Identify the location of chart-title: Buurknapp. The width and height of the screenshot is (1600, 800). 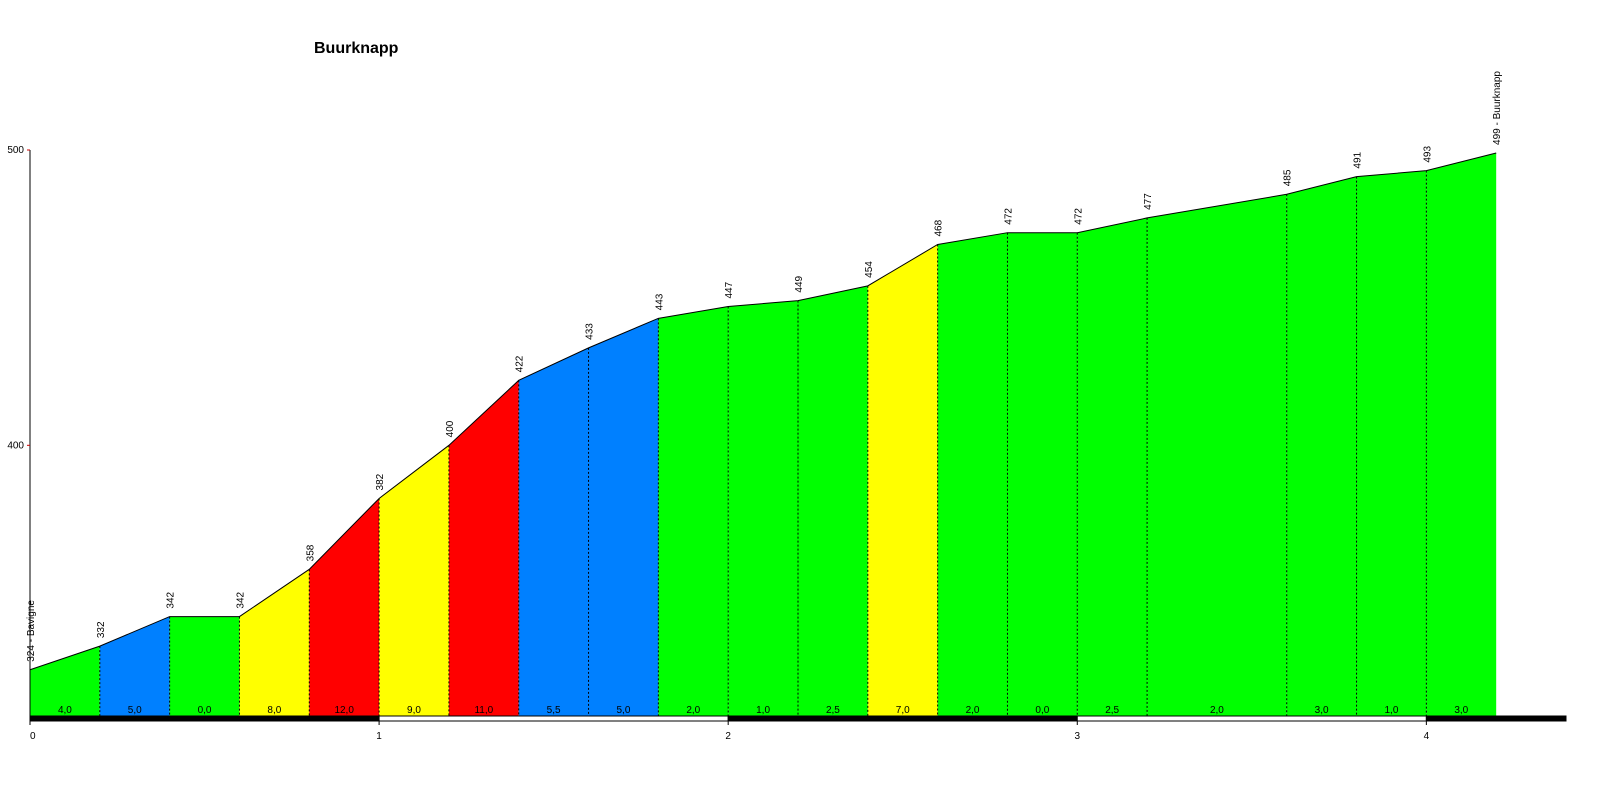
(356, 48).